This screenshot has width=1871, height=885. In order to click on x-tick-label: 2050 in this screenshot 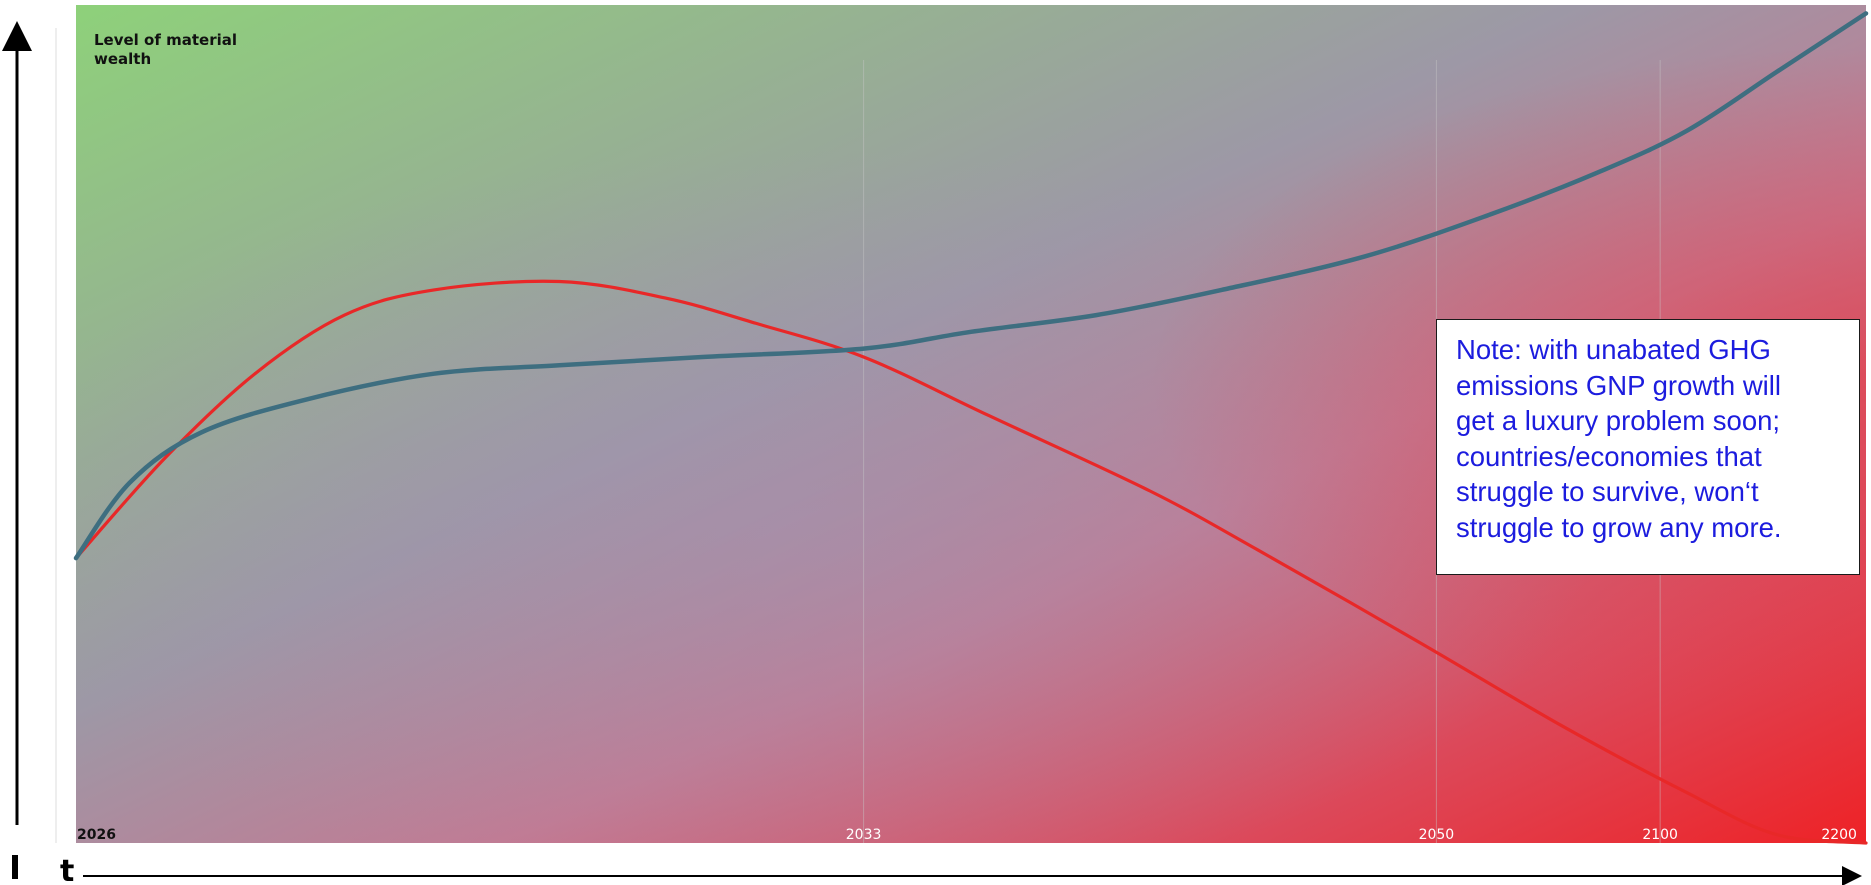, I will do `click(1437, 835)`.